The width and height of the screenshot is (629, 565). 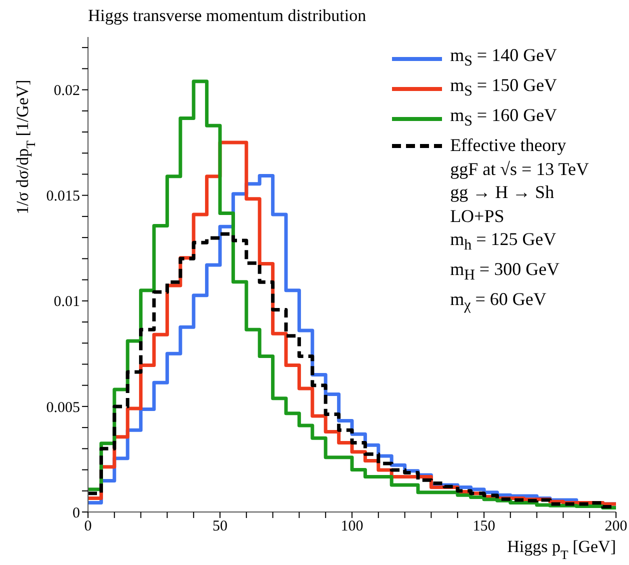 What do you see at coordinates (502, 192) in the screenshot?
I see `annotation: gg → H → Sh` at bounding box center [502, 192].